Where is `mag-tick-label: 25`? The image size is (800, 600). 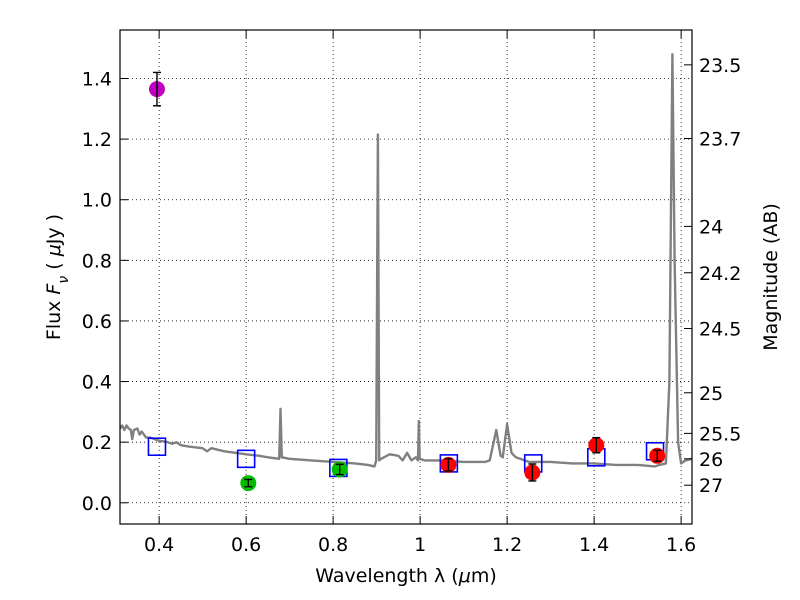
mag-tick-label: 25 is located at coordinates (711, 394).